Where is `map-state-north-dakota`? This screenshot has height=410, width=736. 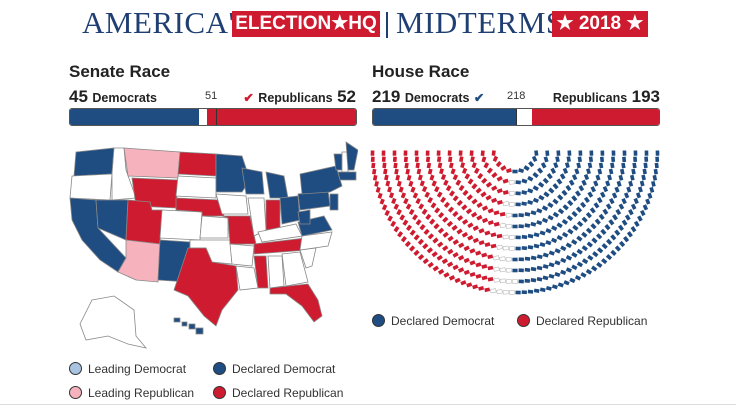 map-state-north-dakota is located at coordinates (197, 164).